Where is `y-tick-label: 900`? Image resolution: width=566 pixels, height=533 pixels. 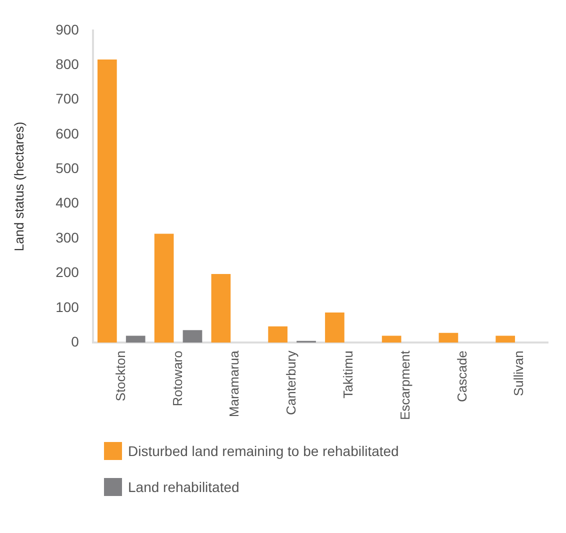 y-tick-label: 900 is located at coordinates (68, 29).